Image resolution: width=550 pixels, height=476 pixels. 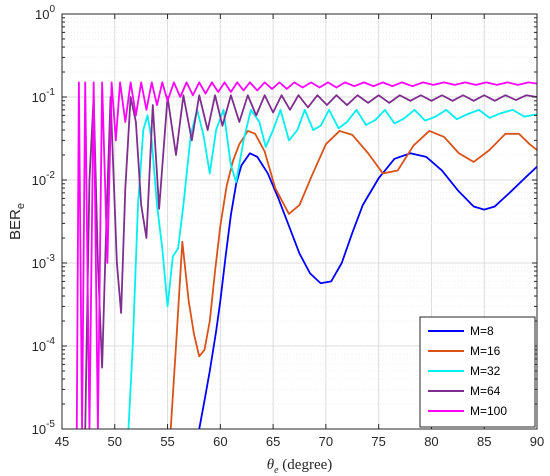 What do you see at coordinates (50, 258) in the screenshot?
I see `y-tick-exponent: -3` at bounding box center [50, 258].